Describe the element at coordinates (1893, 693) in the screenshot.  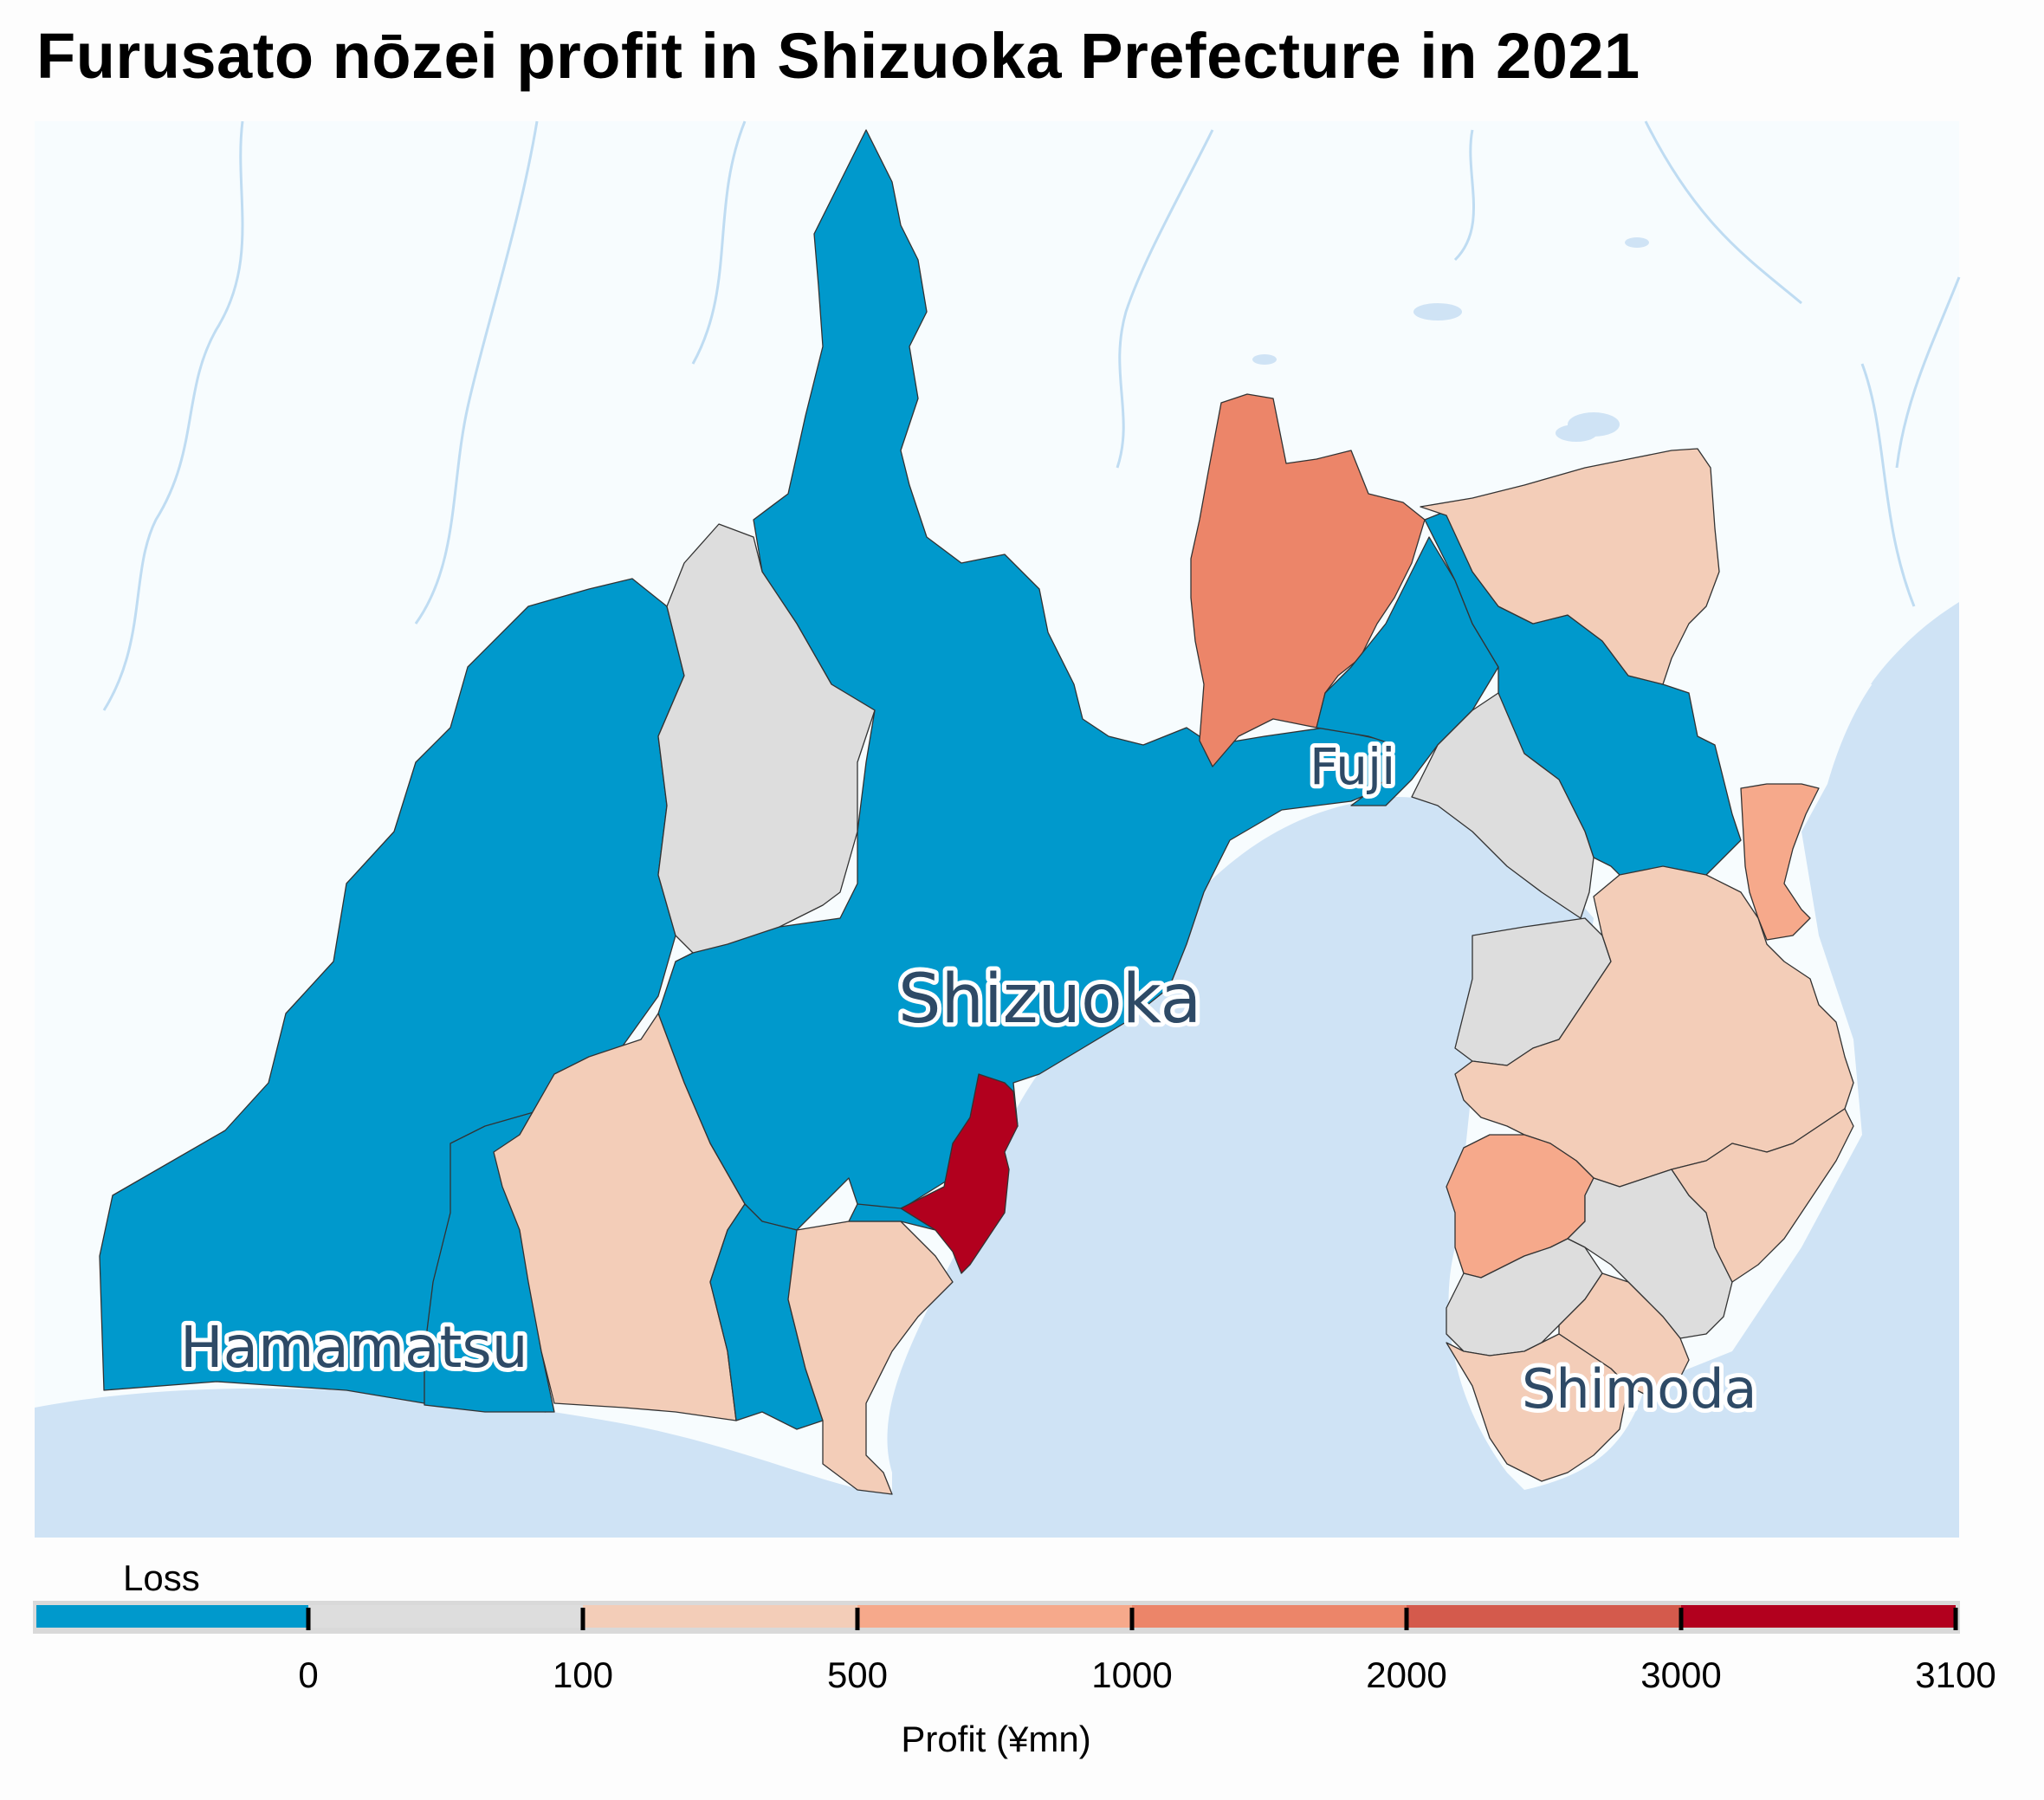
I see `sagami-bay` at that location.